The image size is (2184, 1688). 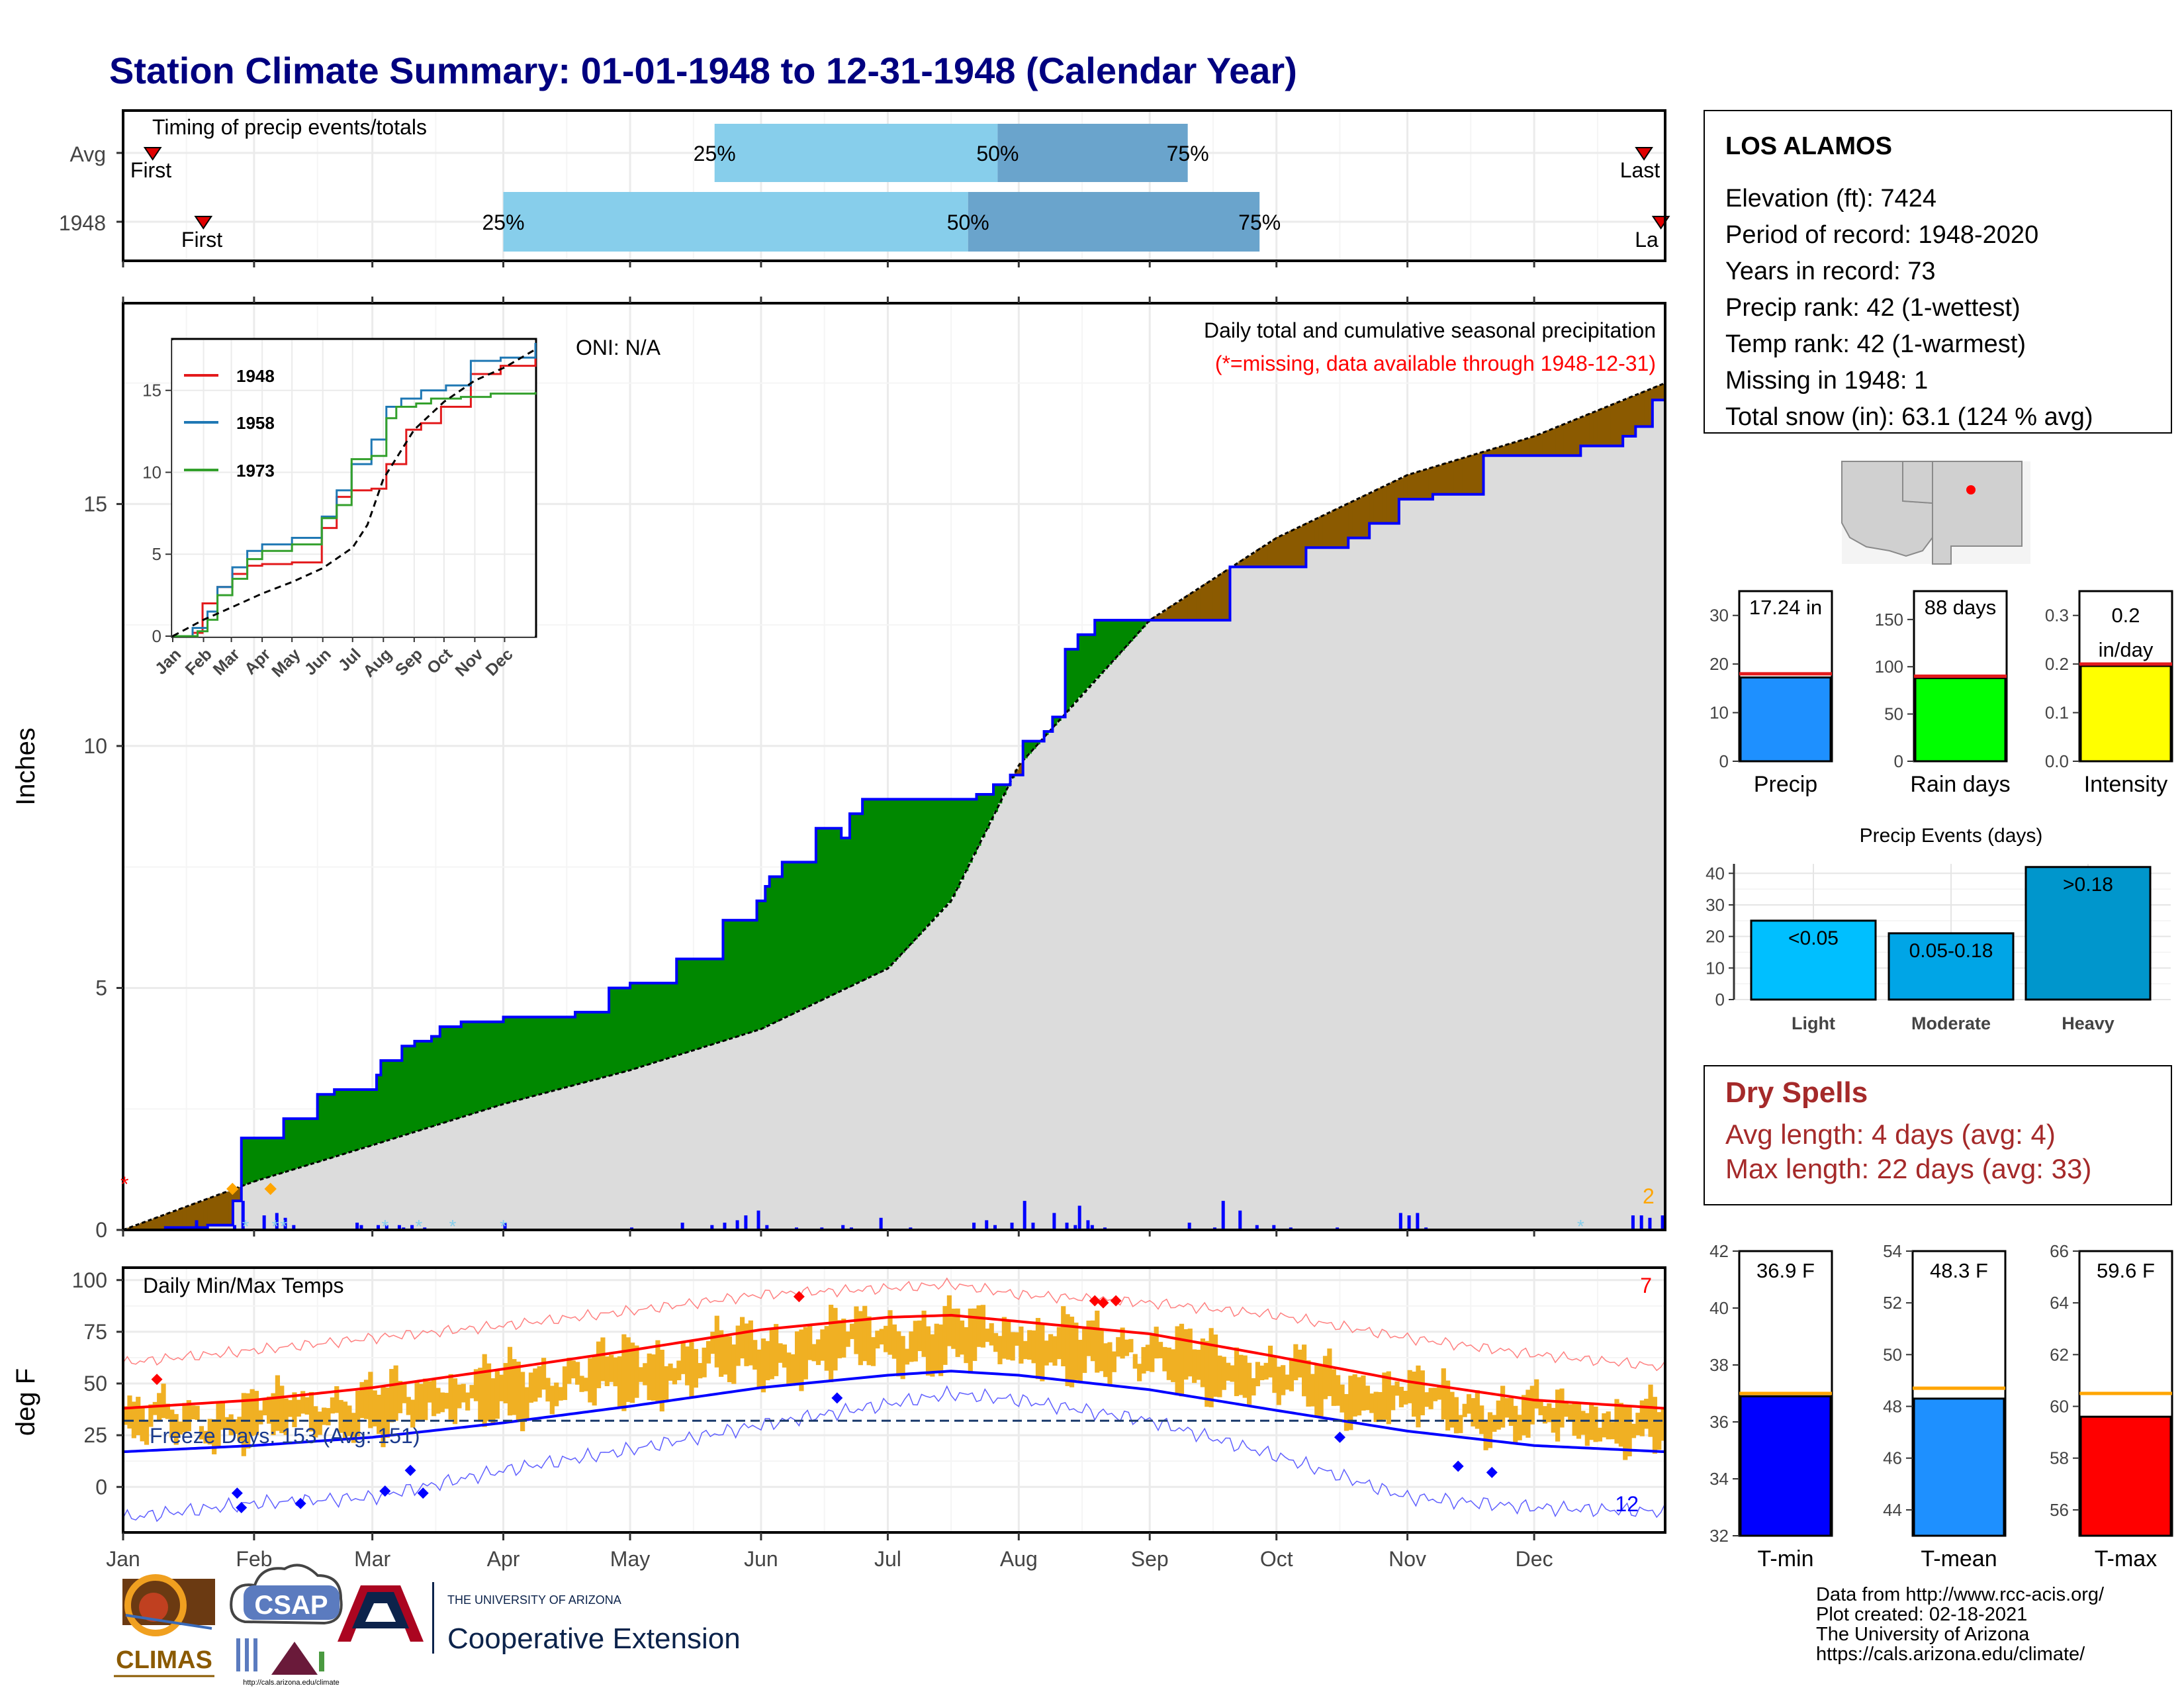 What do you see at coordinates (503, 1559) in the screenshot?
I see `month-label: Apr` at bounding box center [503, 1559].